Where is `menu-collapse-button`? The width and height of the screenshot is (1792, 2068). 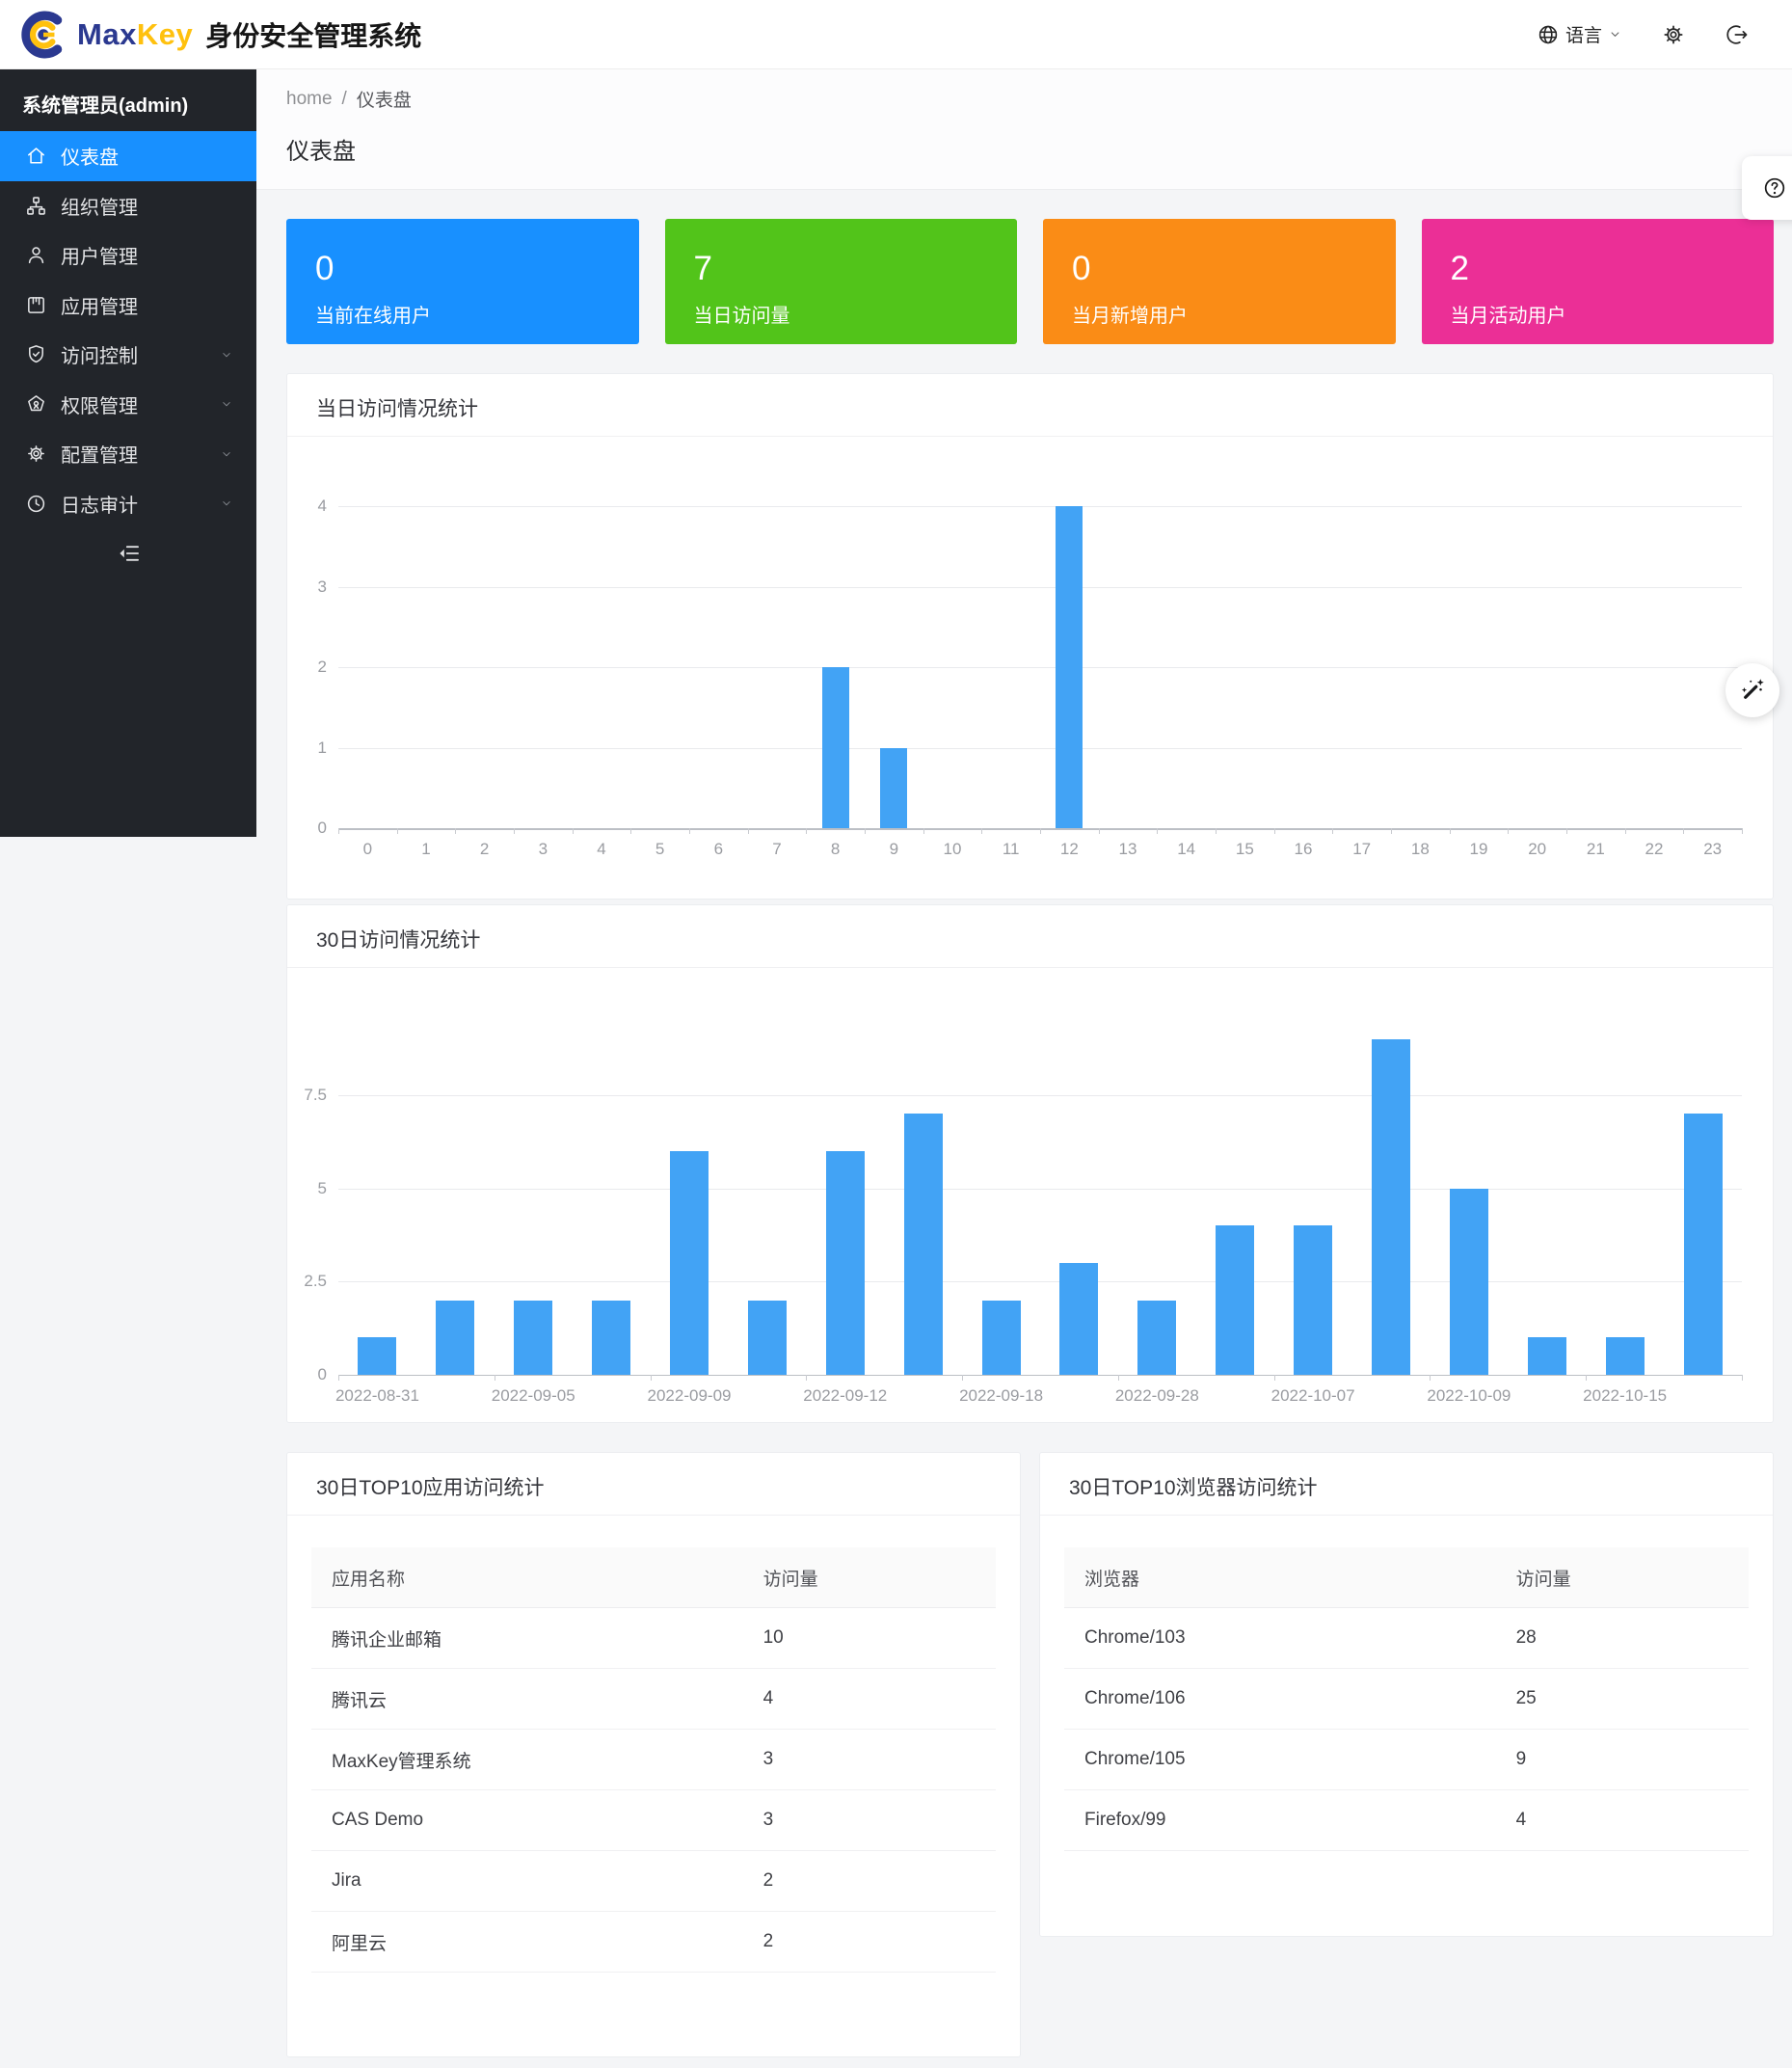 menu-collapse-button is located at coordinates (128, 553).